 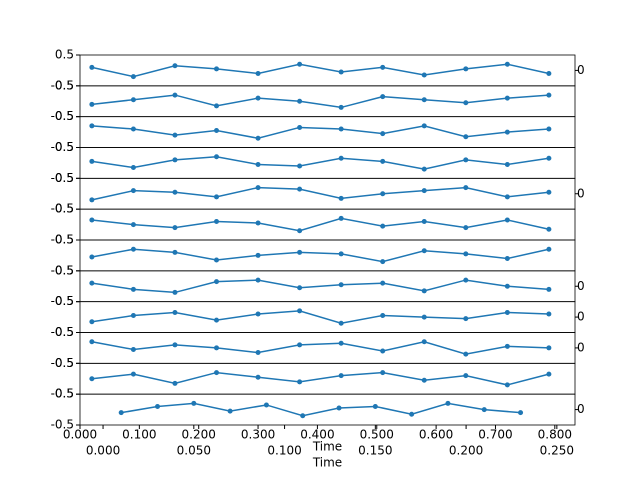 I want to click on x-tick-label: 0.600, so click(x=436, y=435).